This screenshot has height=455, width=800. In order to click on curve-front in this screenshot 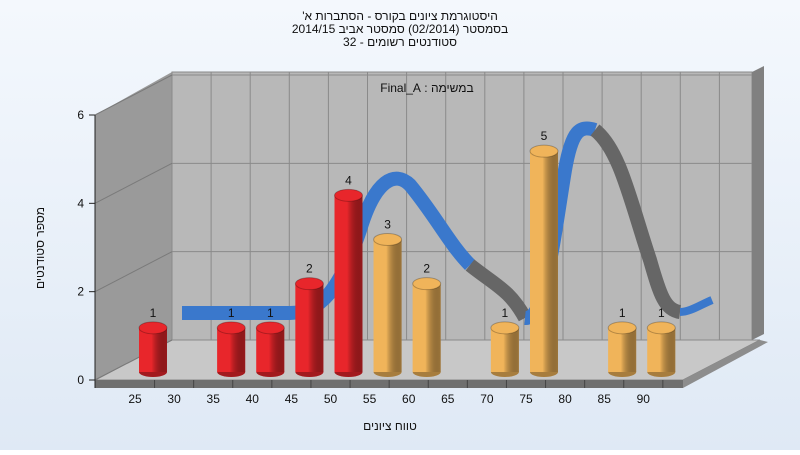, I will do `click(696, 306)`.